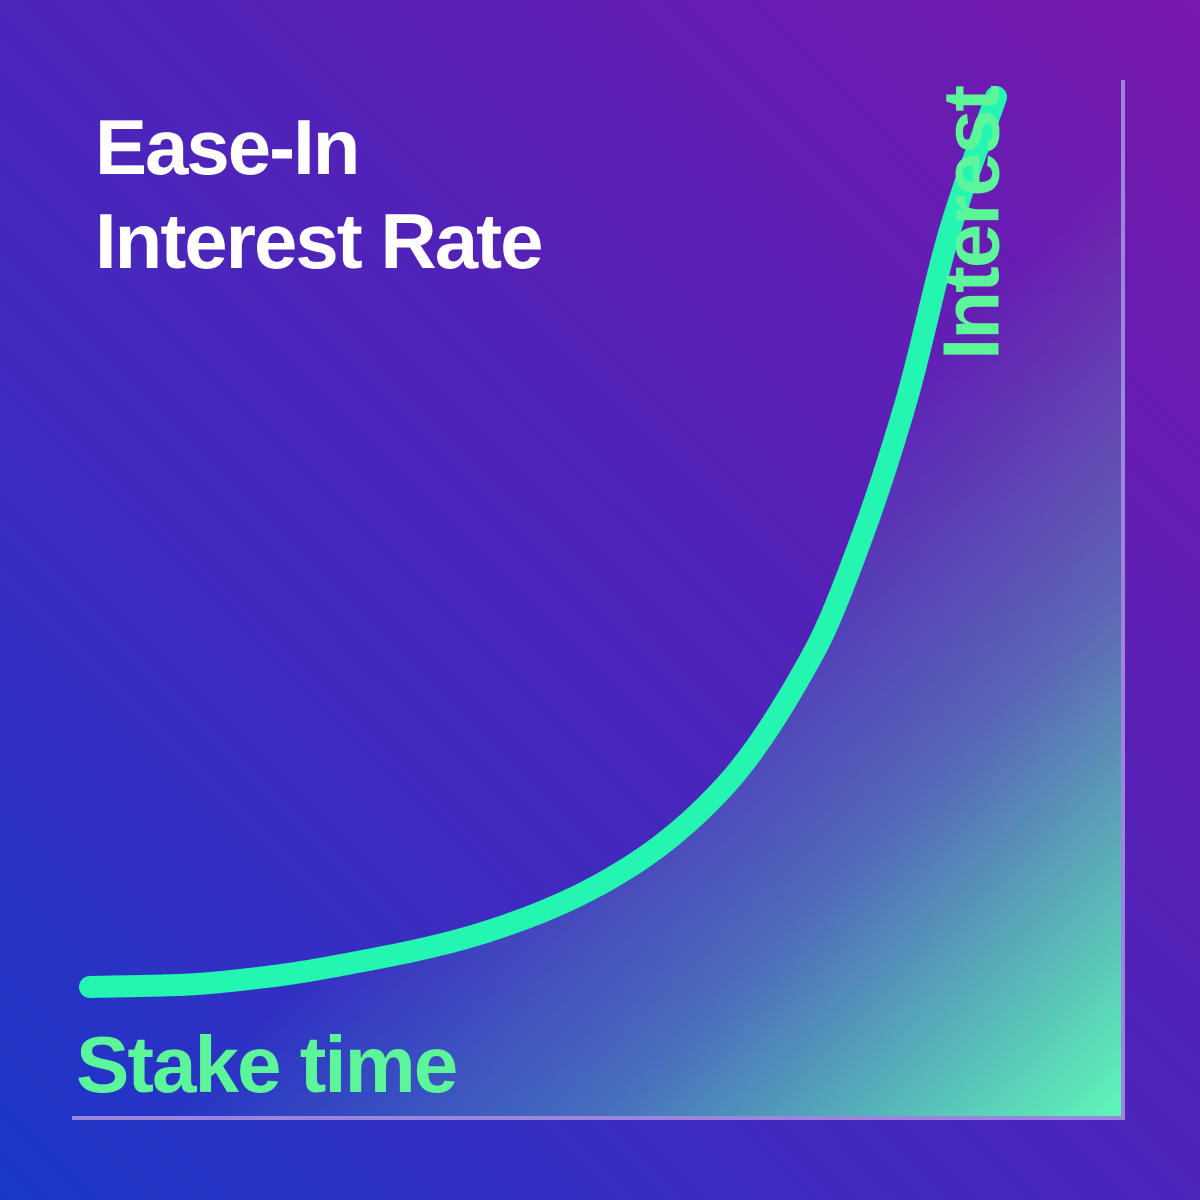  I want to click on x-axis-label: Stake time, so click(267, 1064).